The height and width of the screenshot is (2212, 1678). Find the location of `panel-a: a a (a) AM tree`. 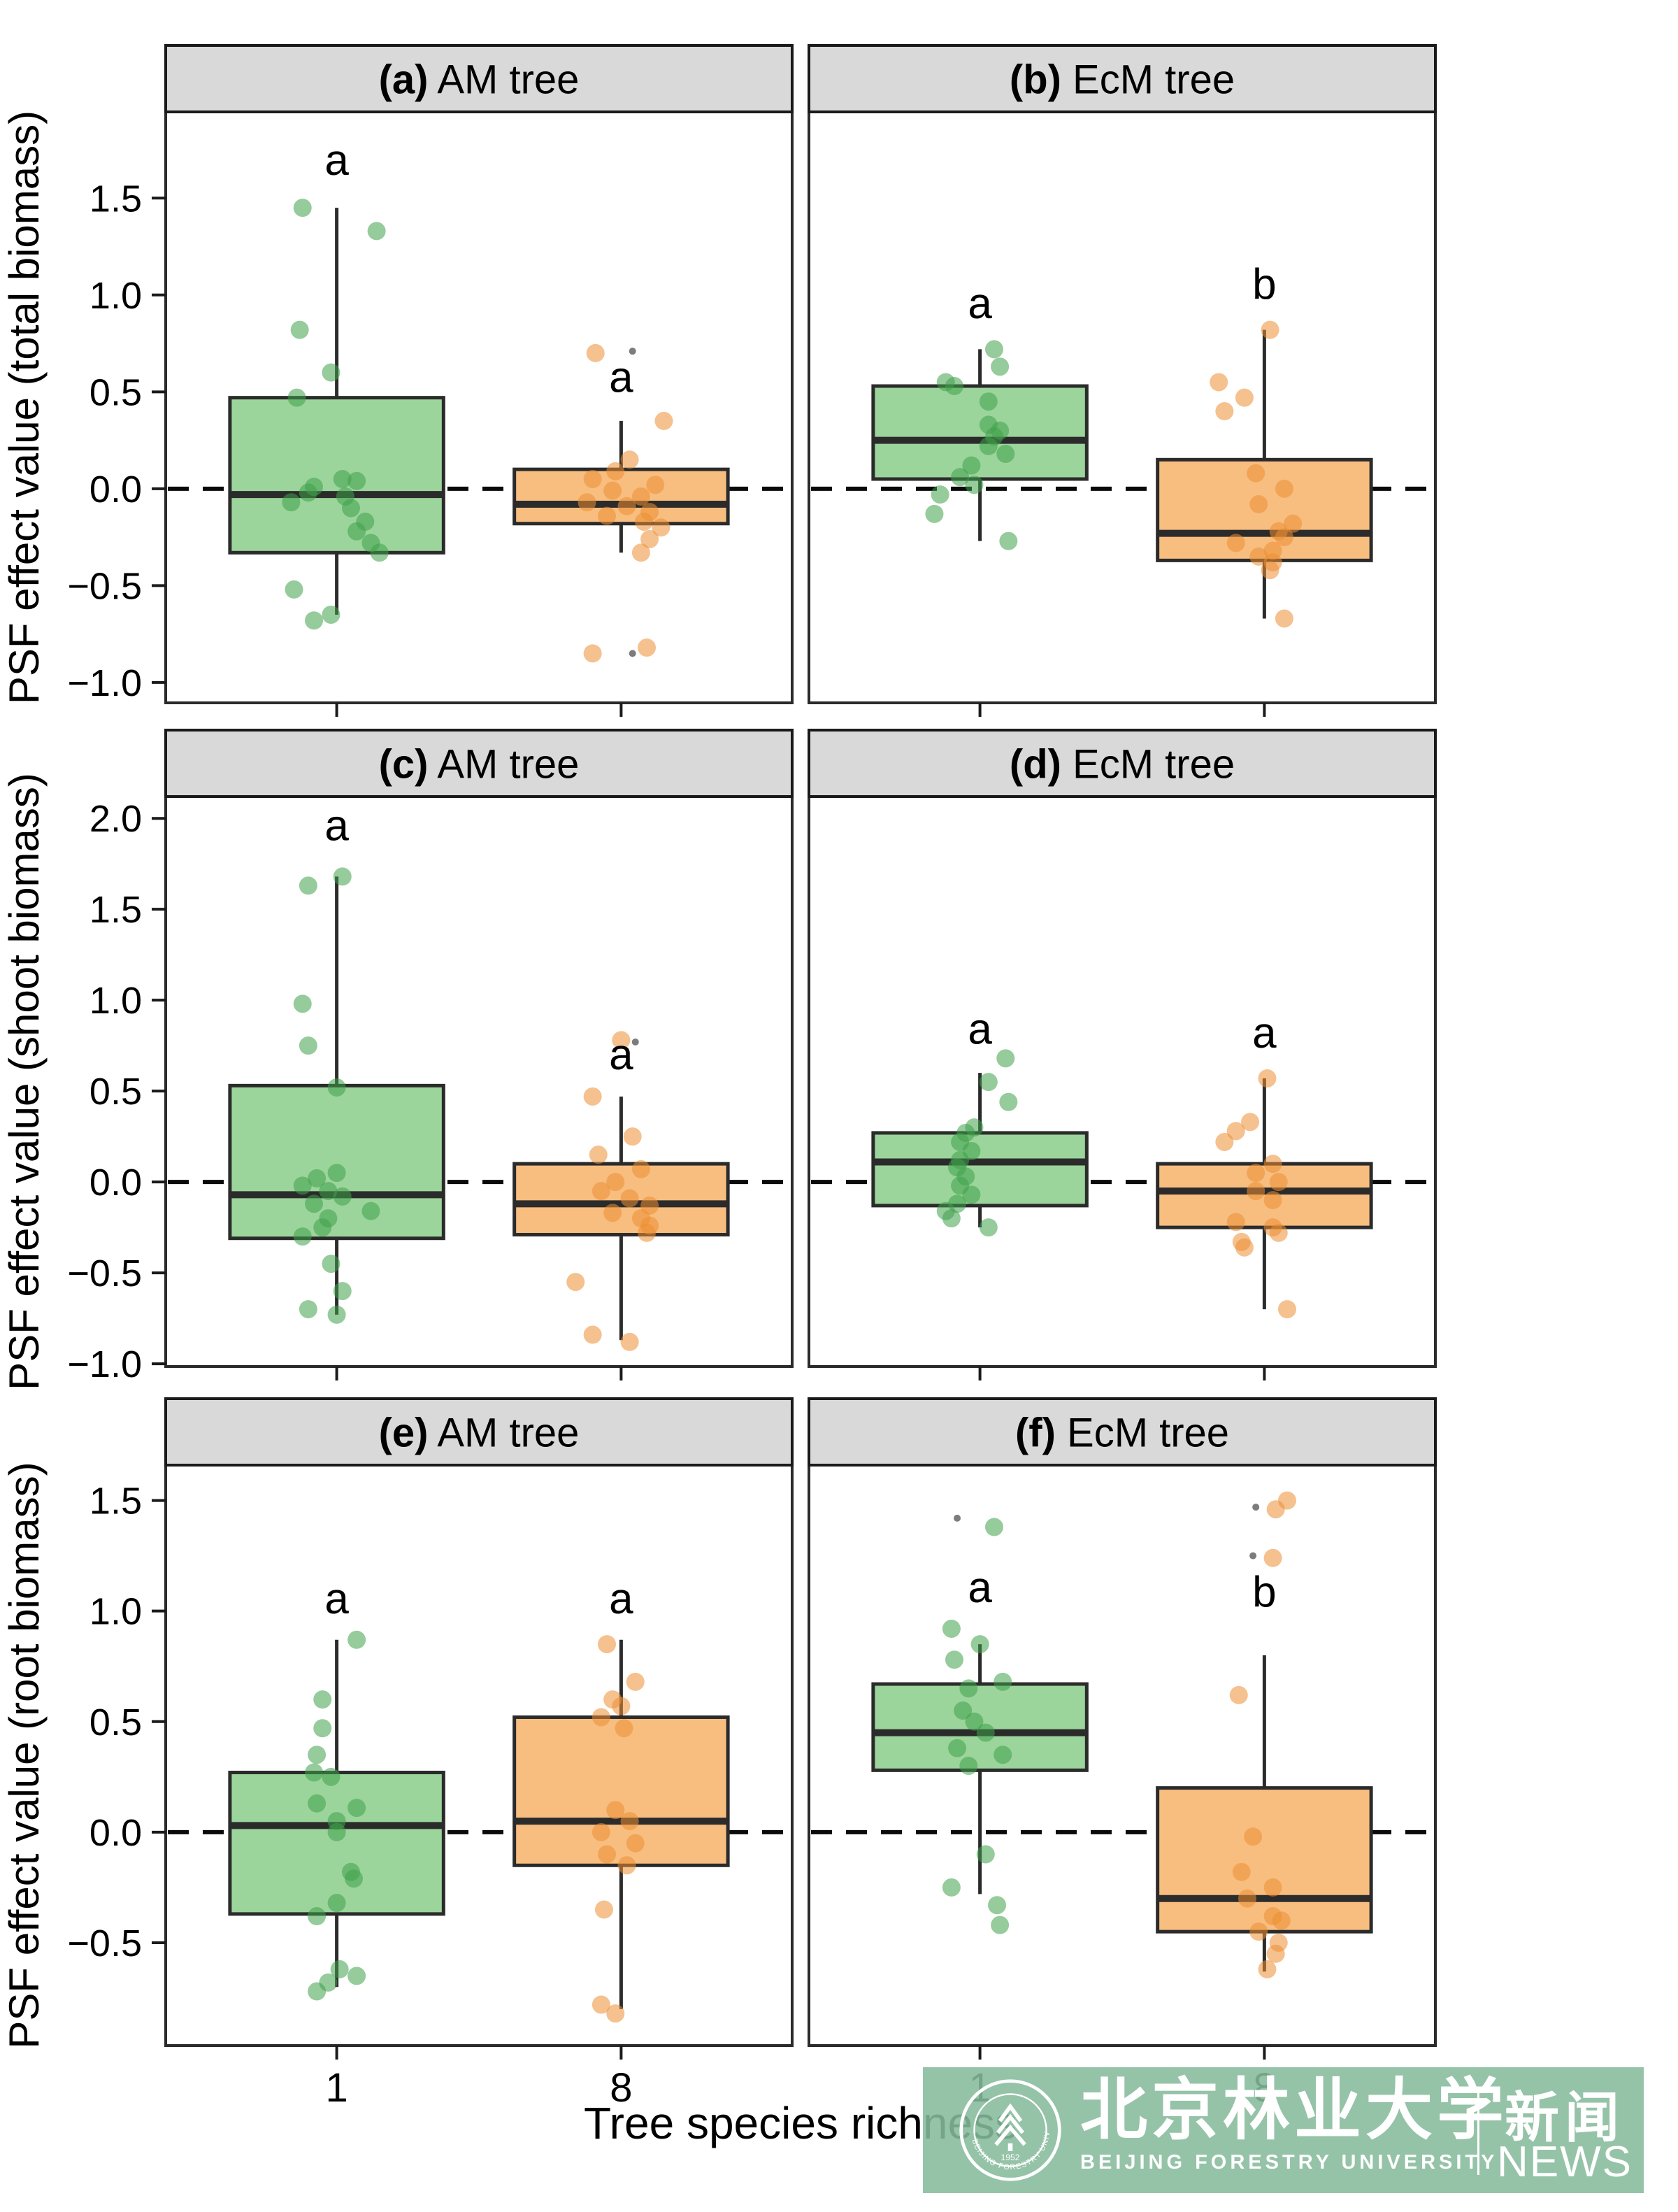

panel-a: a a (a) AM tree is located at coordinates (479, 374).